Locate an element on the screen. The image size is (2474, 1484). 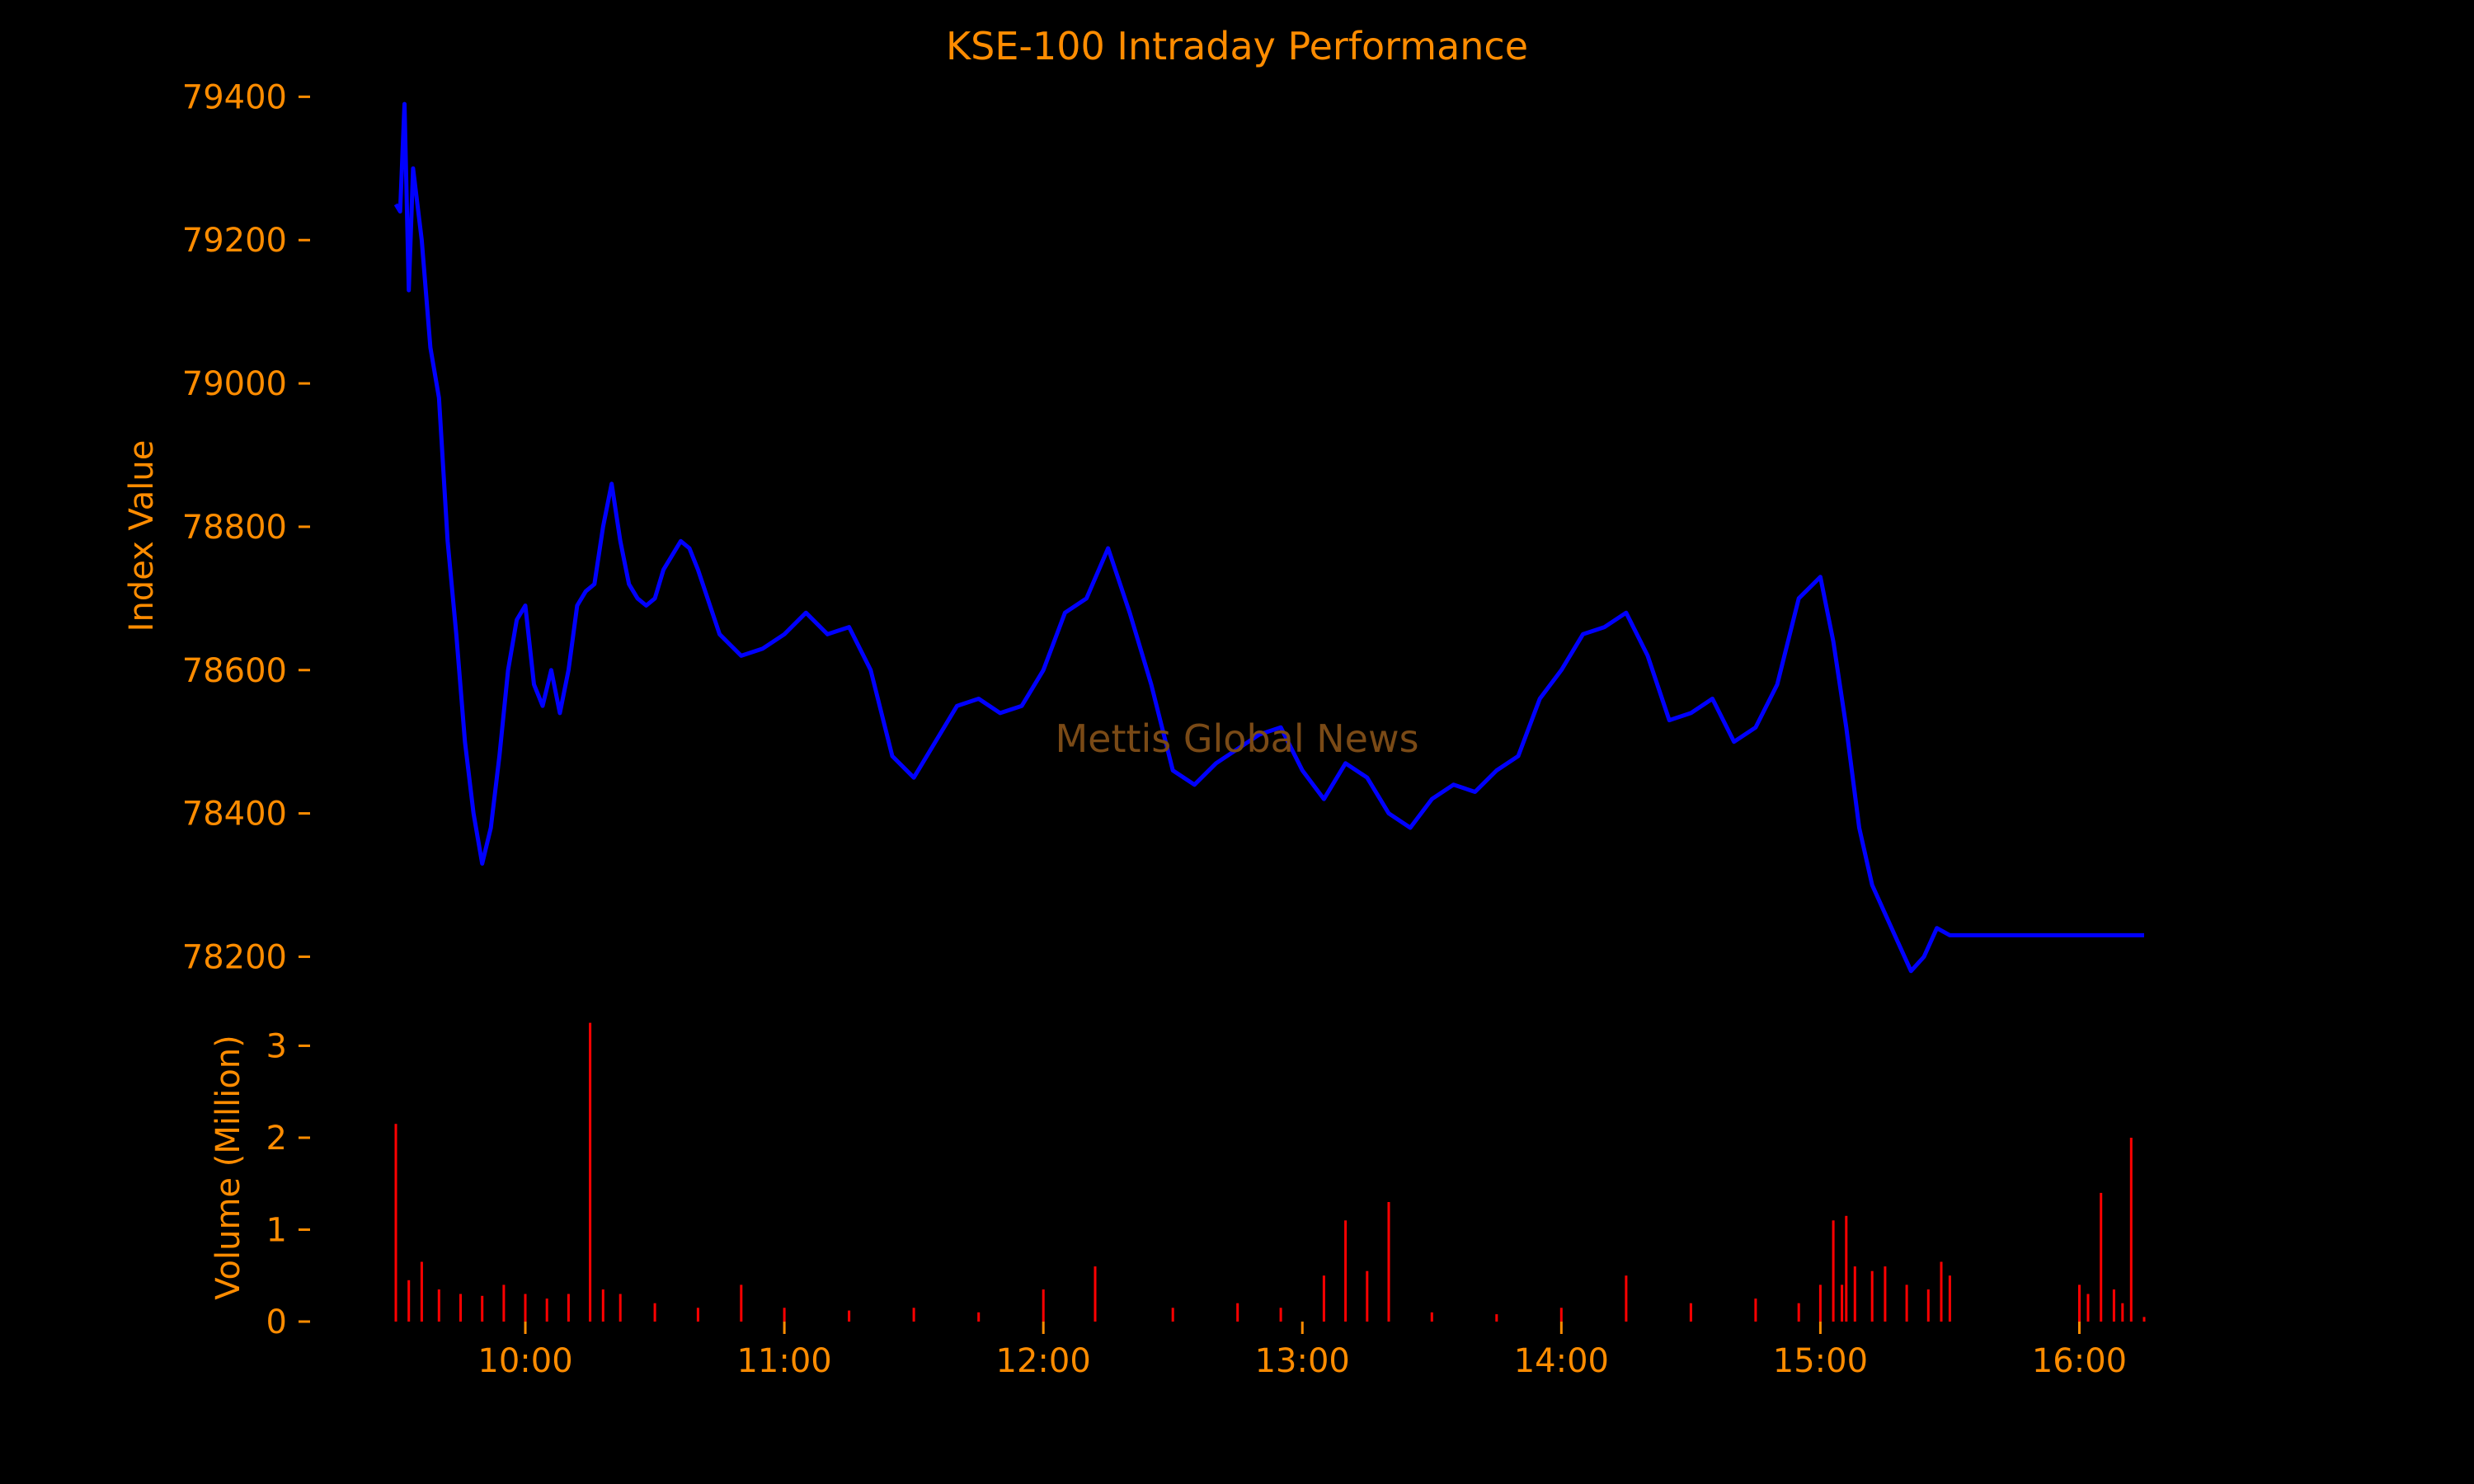
x-tick-label: 10:00 is located at coordinates (524, 1361).